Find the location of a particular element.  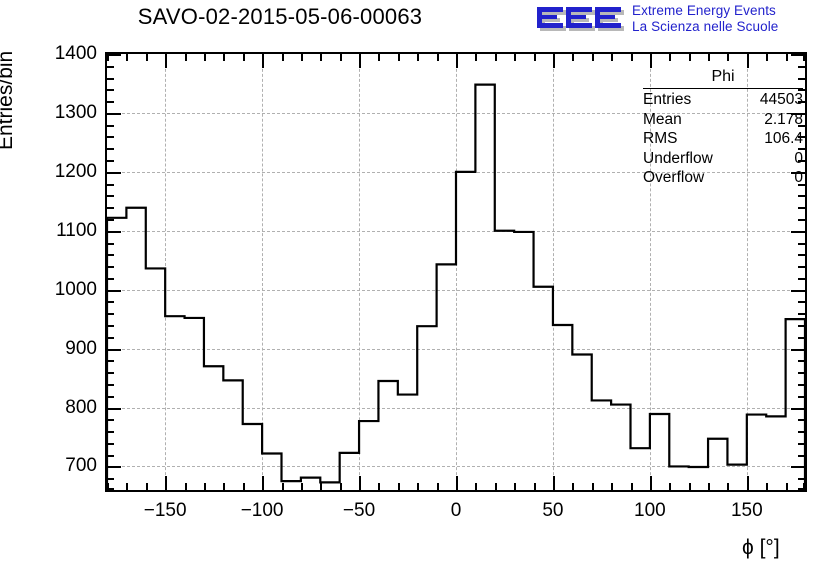

eee-logo-mark is located at coordinates (581, 19).